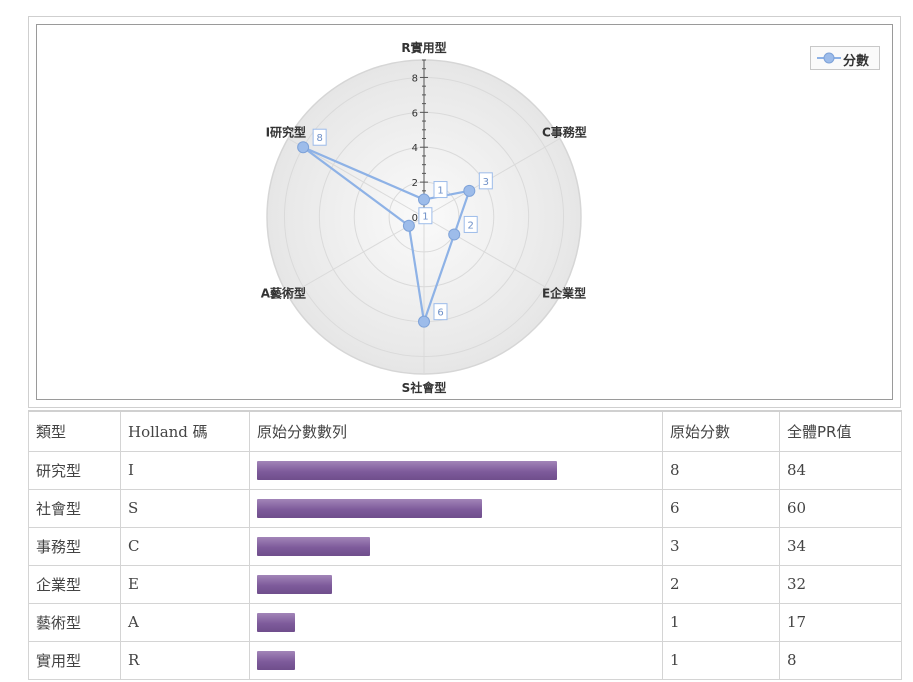 Image resolution: width=913 pixels, height=682 pixels. Describe the element at coordinates (415, 148) in the screenshot. I see `value-tick-label: 4` at that location.